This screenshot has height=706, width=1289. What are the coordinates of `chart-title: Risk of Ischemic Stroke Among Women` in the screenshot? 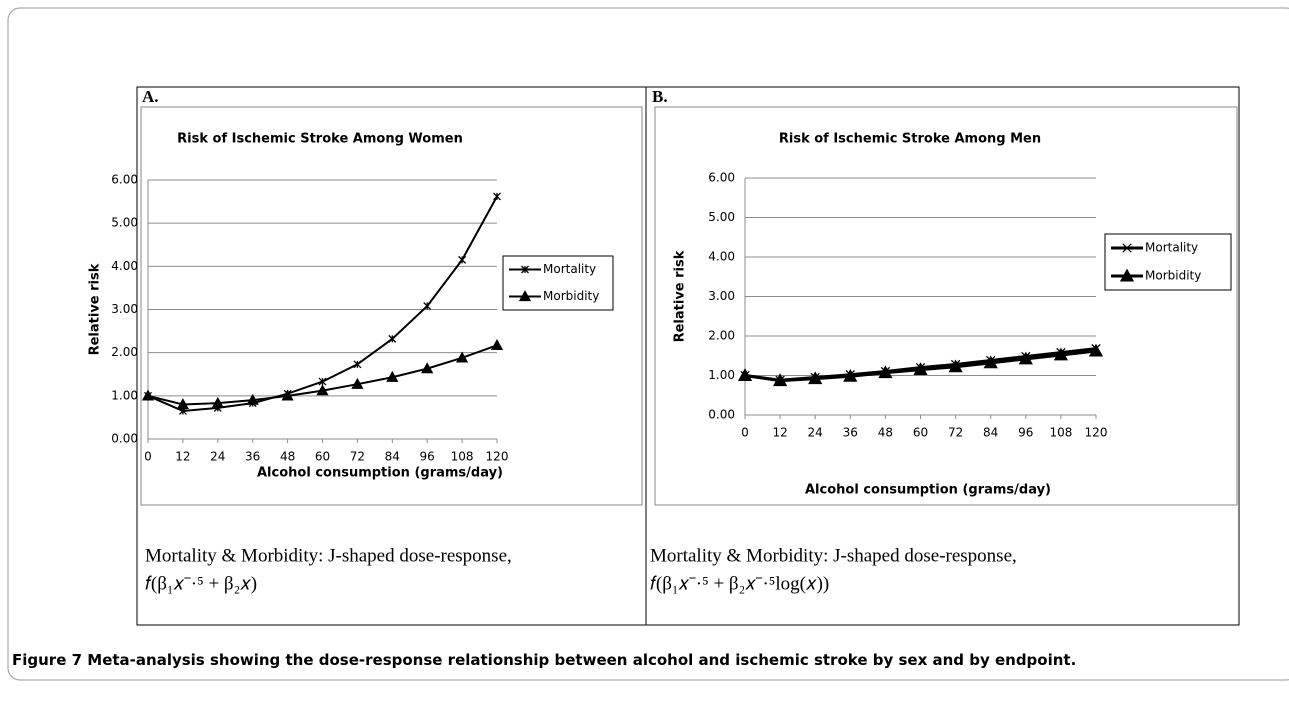 It's located at (320, 139).